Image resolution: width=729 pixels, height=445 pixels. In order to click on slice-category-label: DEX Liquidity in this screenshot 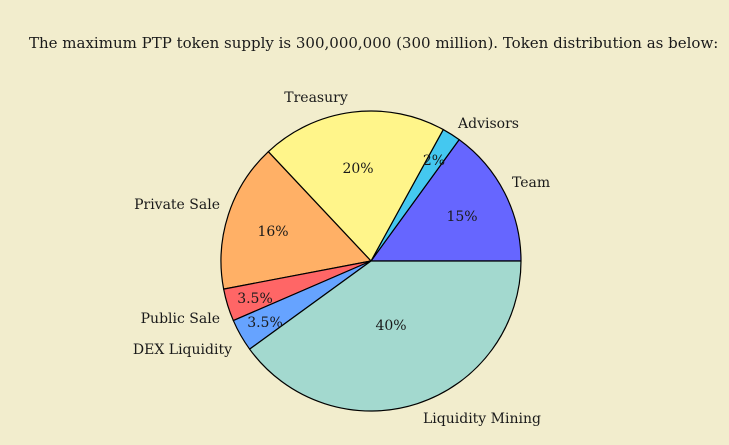, I will do `click(182, 350)`.